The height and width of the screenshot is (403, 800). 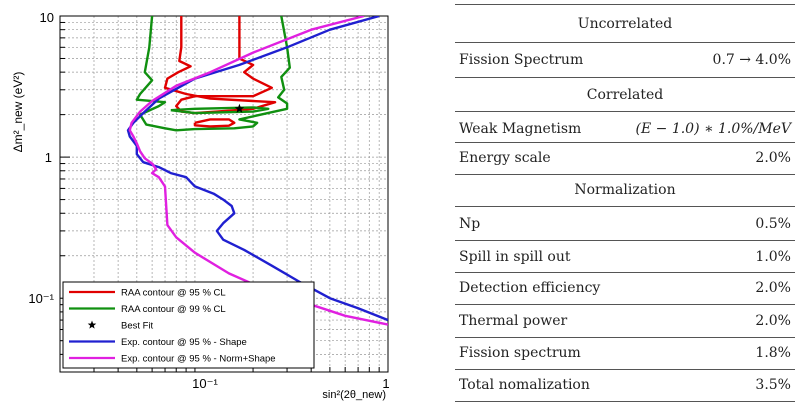 What do you see at coordinates (625, 385) in the screenshot?
I see `row-total: Total nomalization 3.5%` at bounding box center [625, 385].